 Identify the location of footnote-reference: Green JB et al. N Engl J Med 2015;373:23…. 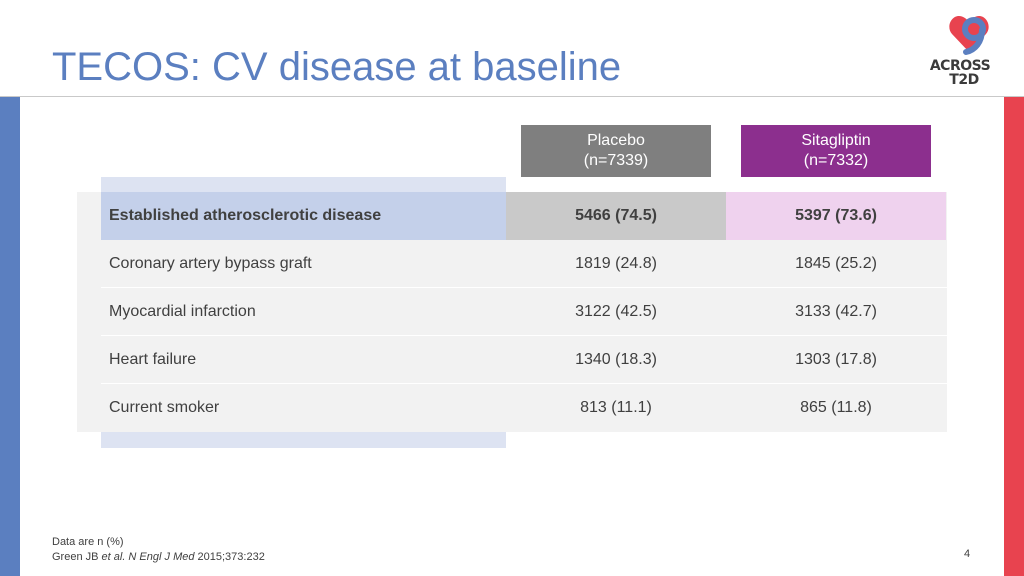
(158, 557).